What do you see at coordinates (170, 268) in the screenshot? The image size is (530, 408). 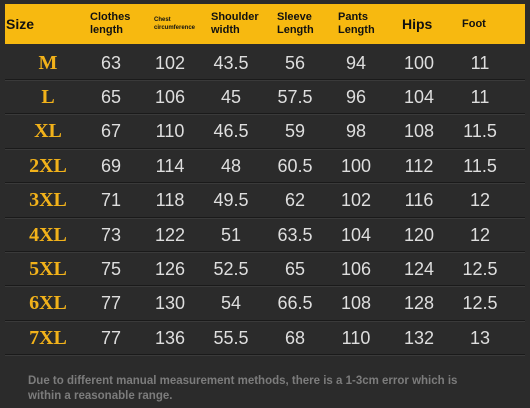 I see `measurement: 126` at bounding box center [170, 268].